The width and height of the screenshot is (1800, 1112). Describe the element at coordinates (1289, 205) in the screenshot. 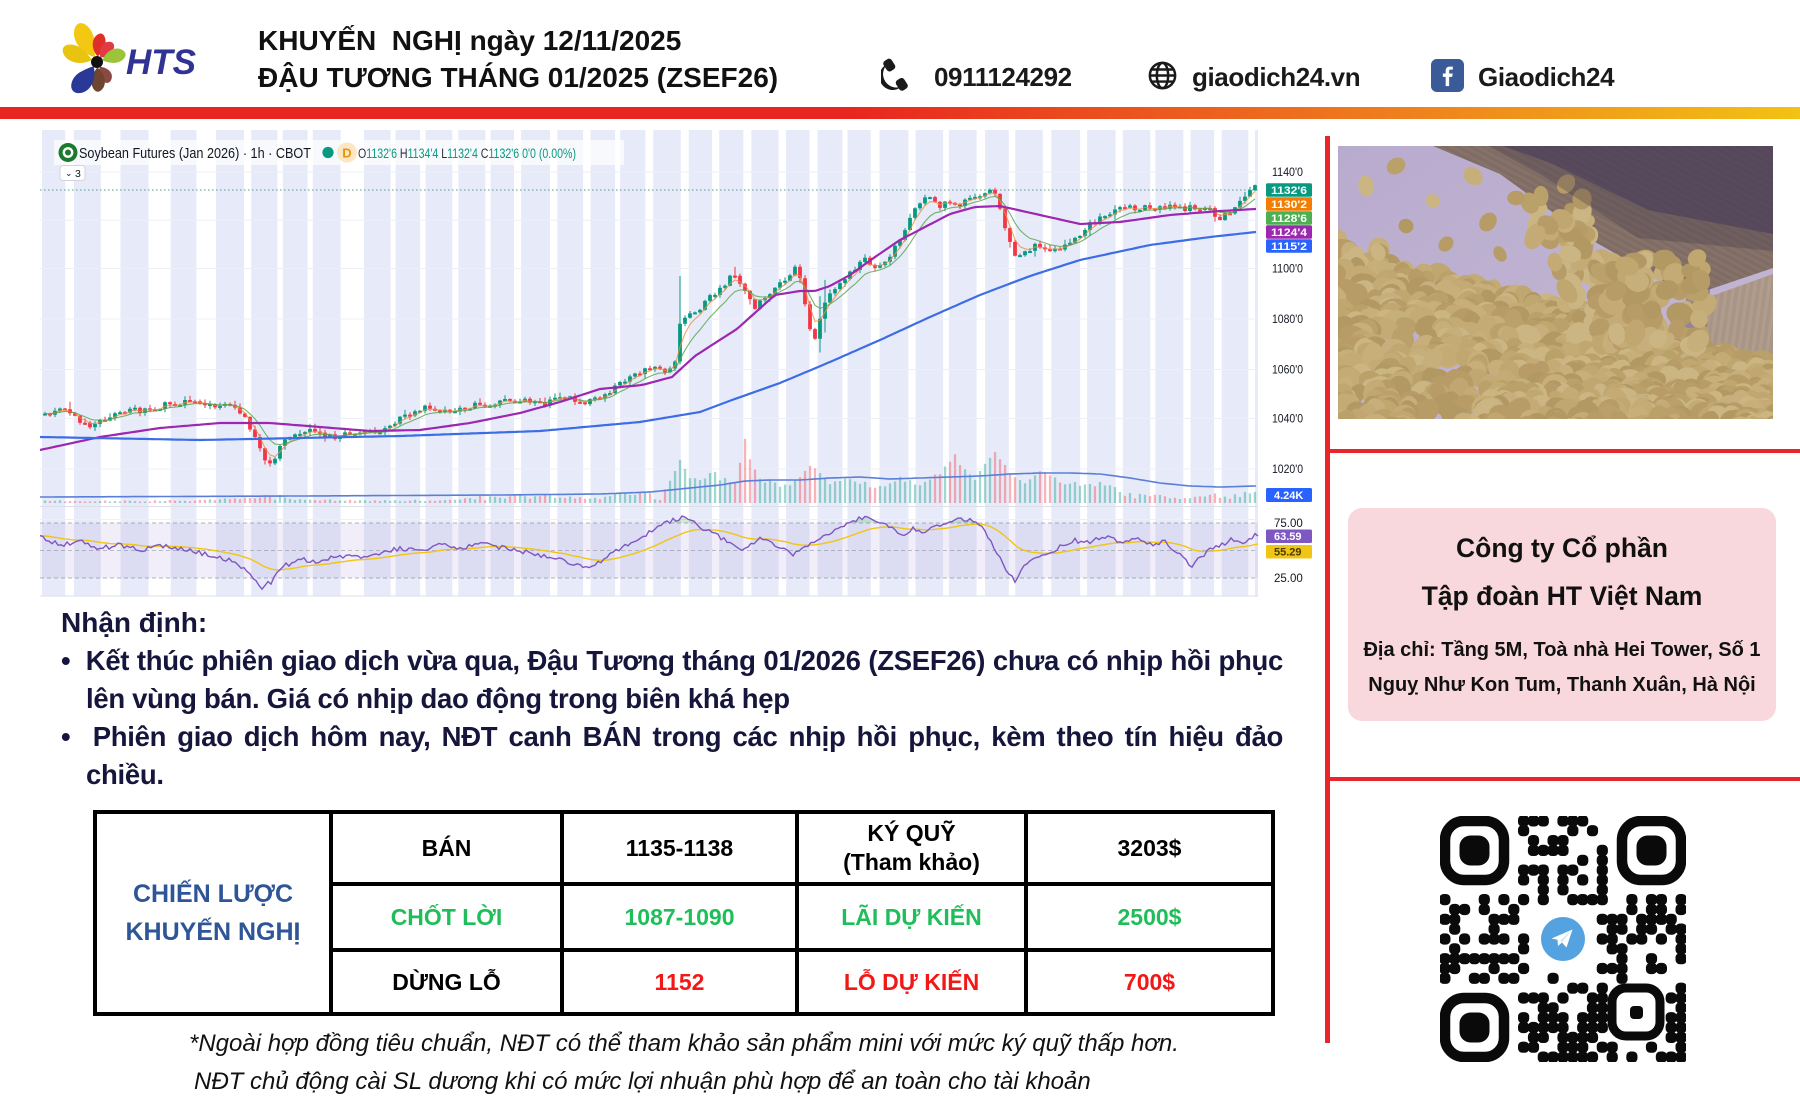

I see `svg-text: 1130'2` at that location.